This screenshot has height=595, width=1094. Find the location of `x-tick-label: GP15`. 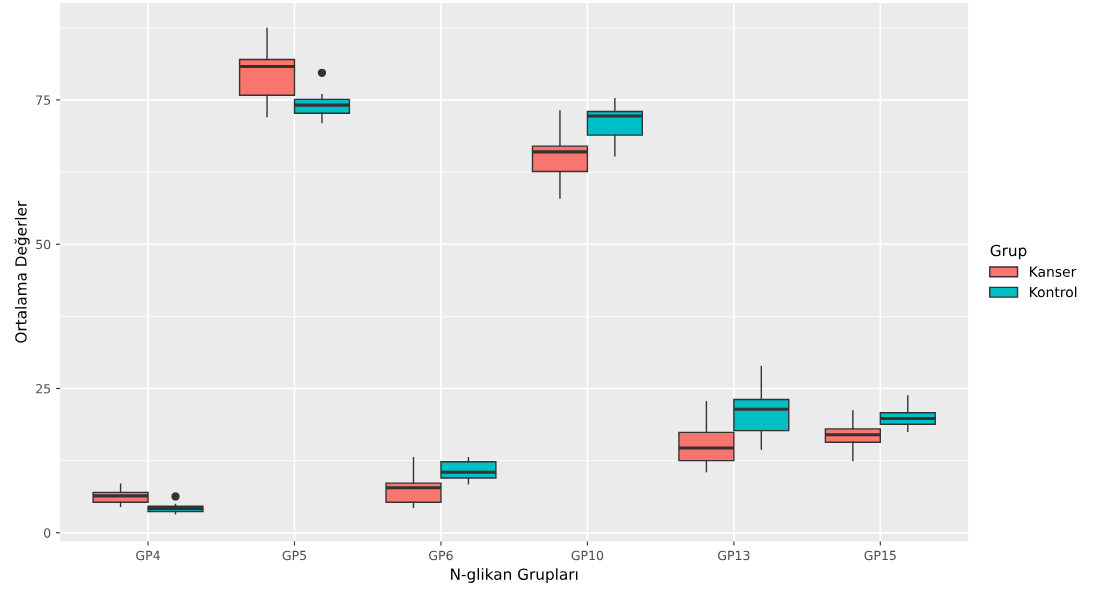

x-tick-label: GP15 is located at coordinates (880, 555).